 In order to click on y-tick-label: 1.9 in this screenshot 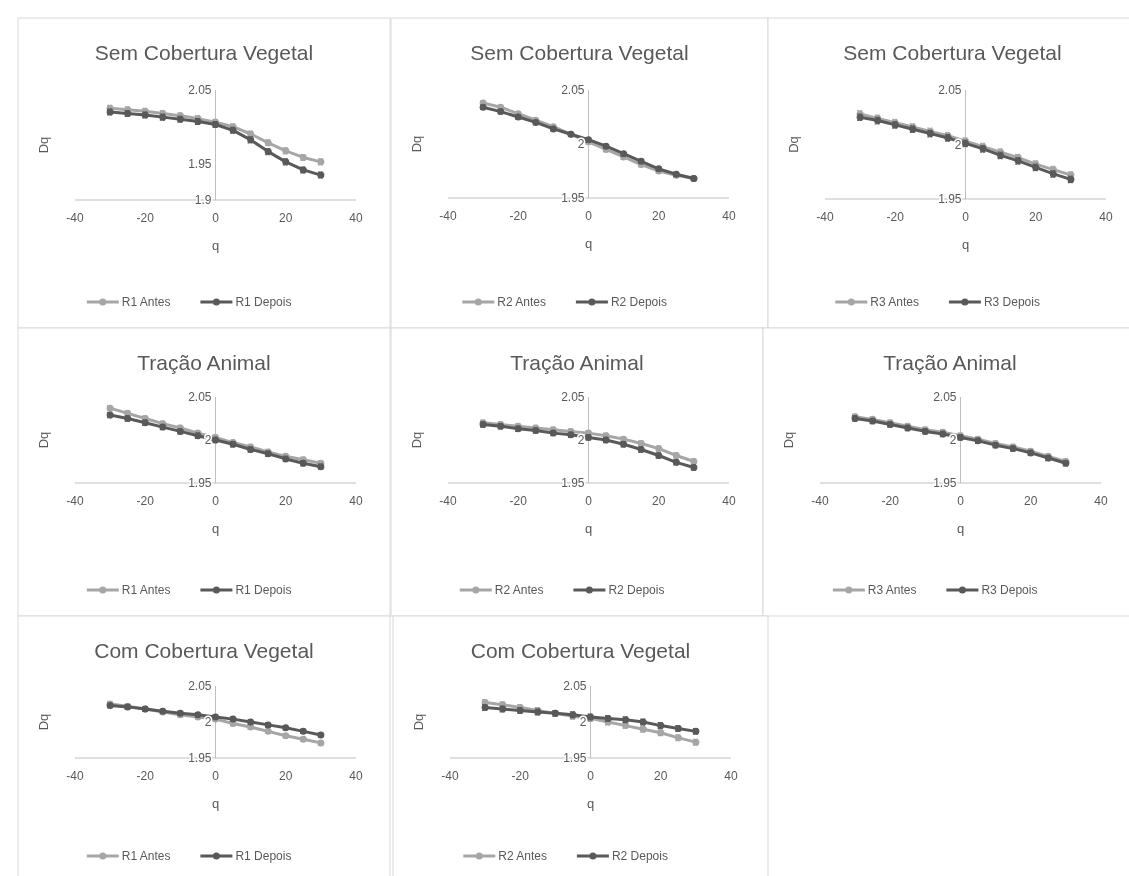, I will do `click(203, 200)`.